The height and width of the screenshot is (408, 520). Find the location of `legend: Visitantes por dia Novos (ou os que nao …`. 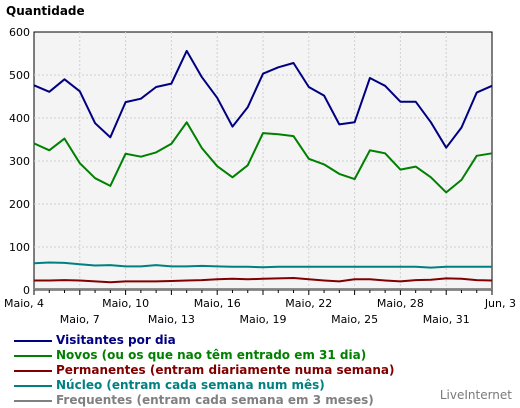

legend: Visitantes por dia Novos (ou os que nao … is located at coordinates (214, 370).